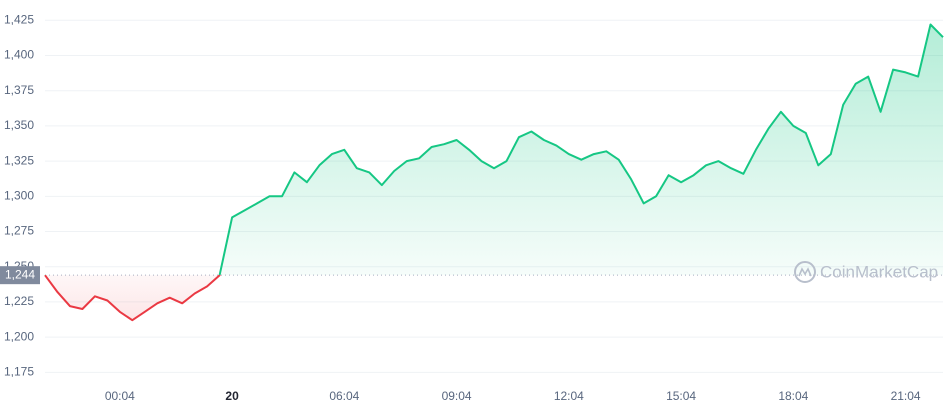  I want to click on x-tick-label: 00:04, so click(120, 396).